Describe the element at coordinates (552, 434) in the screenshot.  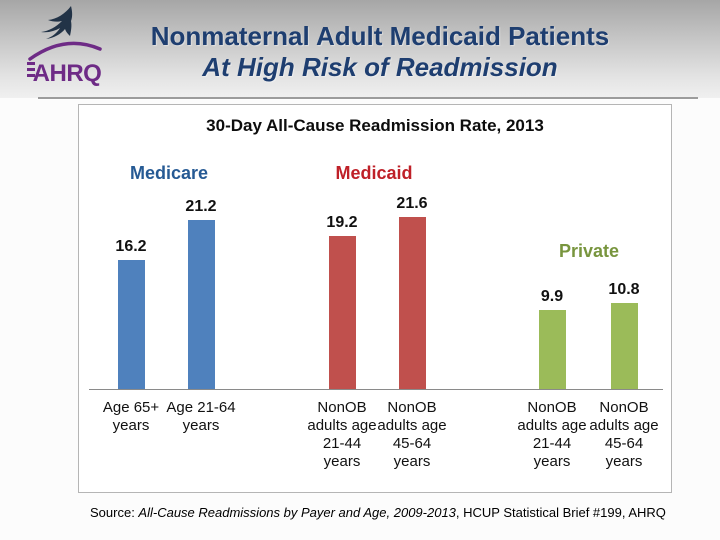
I see `x-axis-label-private-nonob-adults-age-21-44-years: NonOB adults age 21-44 years` at that location.